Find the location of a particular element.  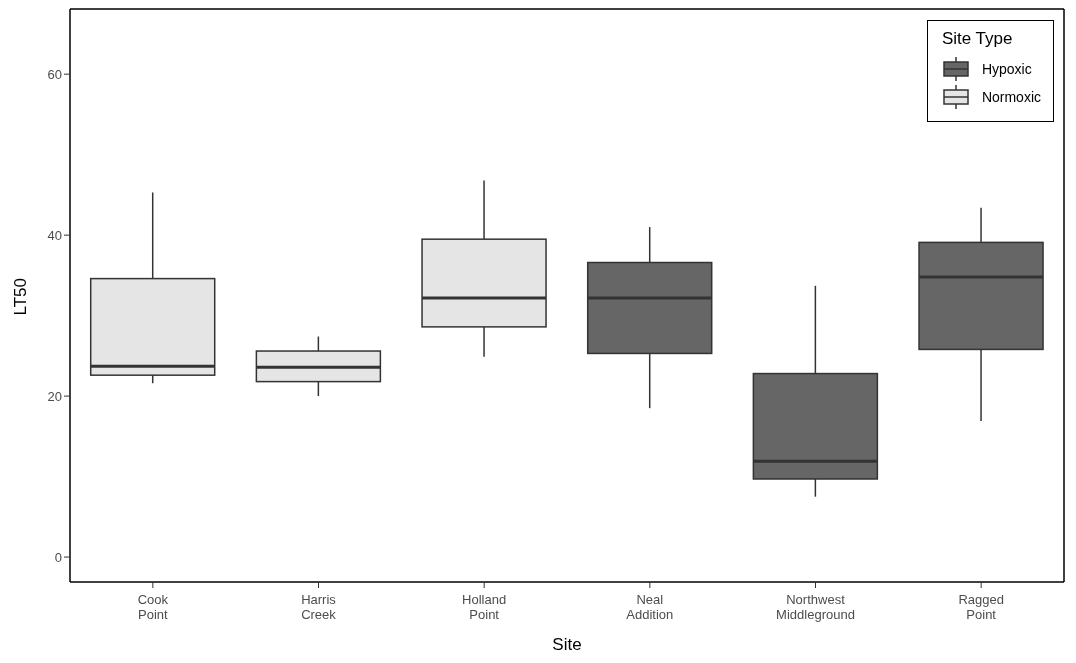

y-tick-label: 40 is located at coordinates (54, 235).